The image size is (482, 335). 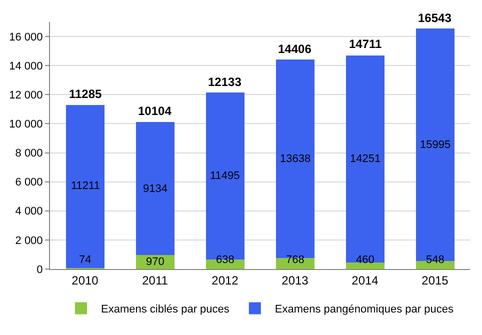 What do you see at coordinates (39, 270) in the screenshot?
I see `y-tick-label: 0` at bounding box center [39, 270].